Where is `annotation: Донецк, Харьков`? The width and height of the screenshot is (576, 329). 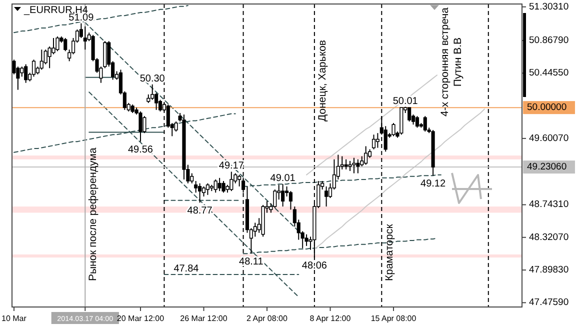
annotation: Донецк, Харьков is located at coordinates (322, 81).